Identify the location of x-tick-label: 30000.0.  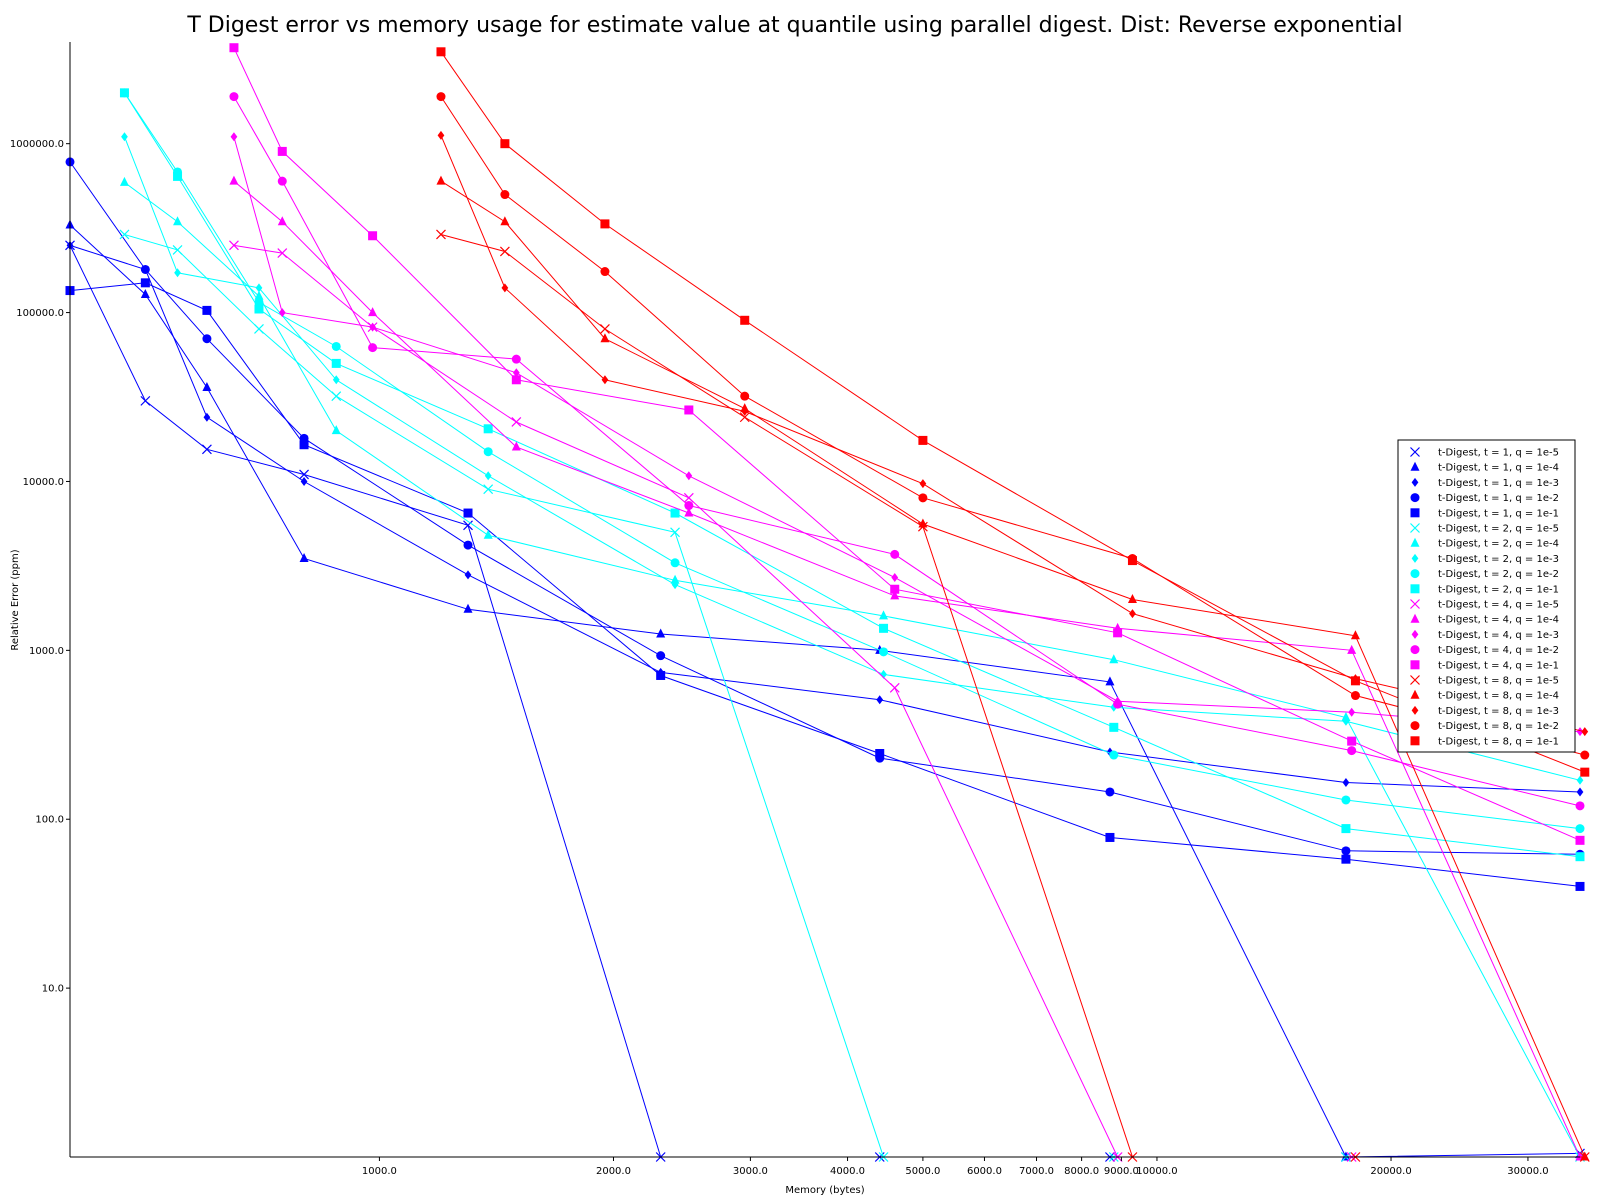
(1527, 1171).